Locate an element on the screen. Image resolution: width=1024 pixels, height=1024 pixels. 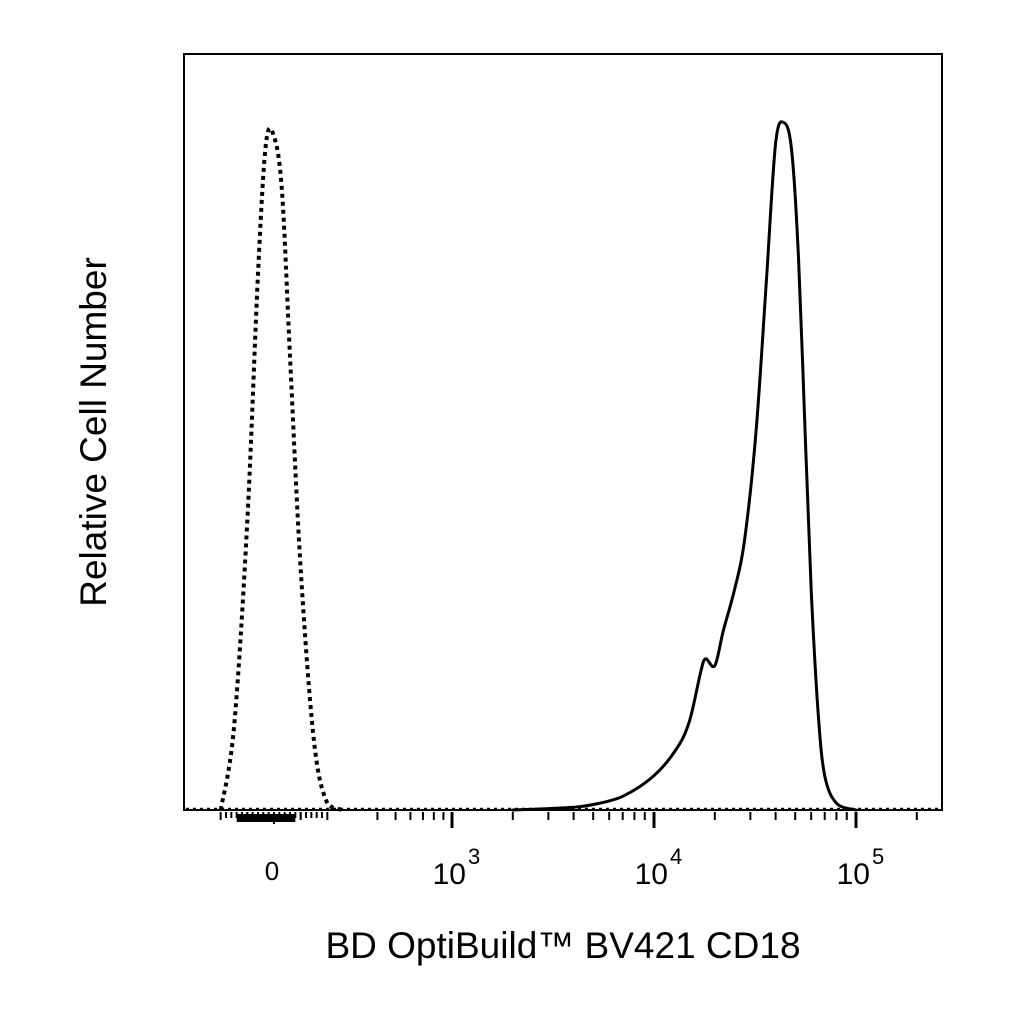
x-tick-cluster is located at coordinates (266, 818).